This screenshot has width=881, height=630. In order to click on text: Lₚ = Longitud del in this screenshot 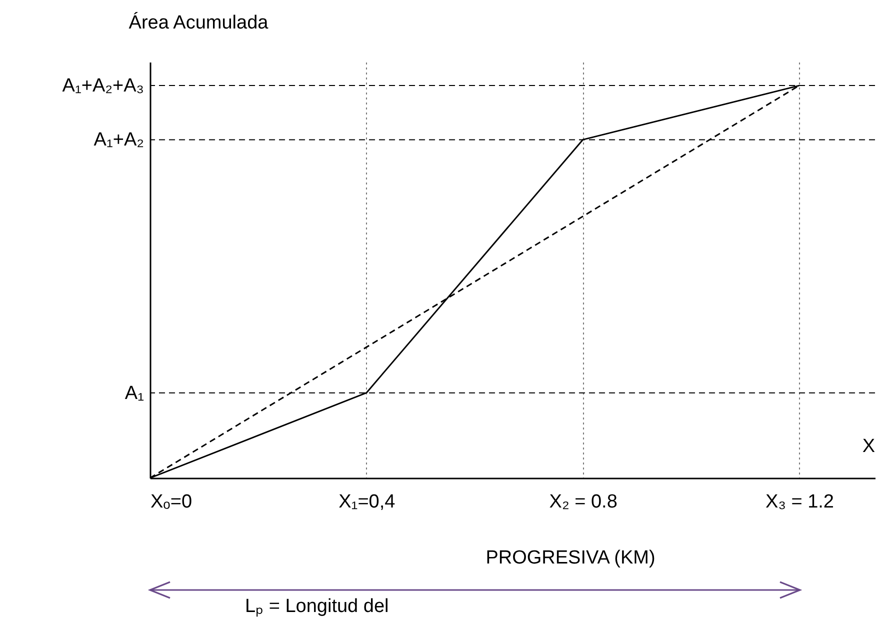, I will do `click(317, 606)`.